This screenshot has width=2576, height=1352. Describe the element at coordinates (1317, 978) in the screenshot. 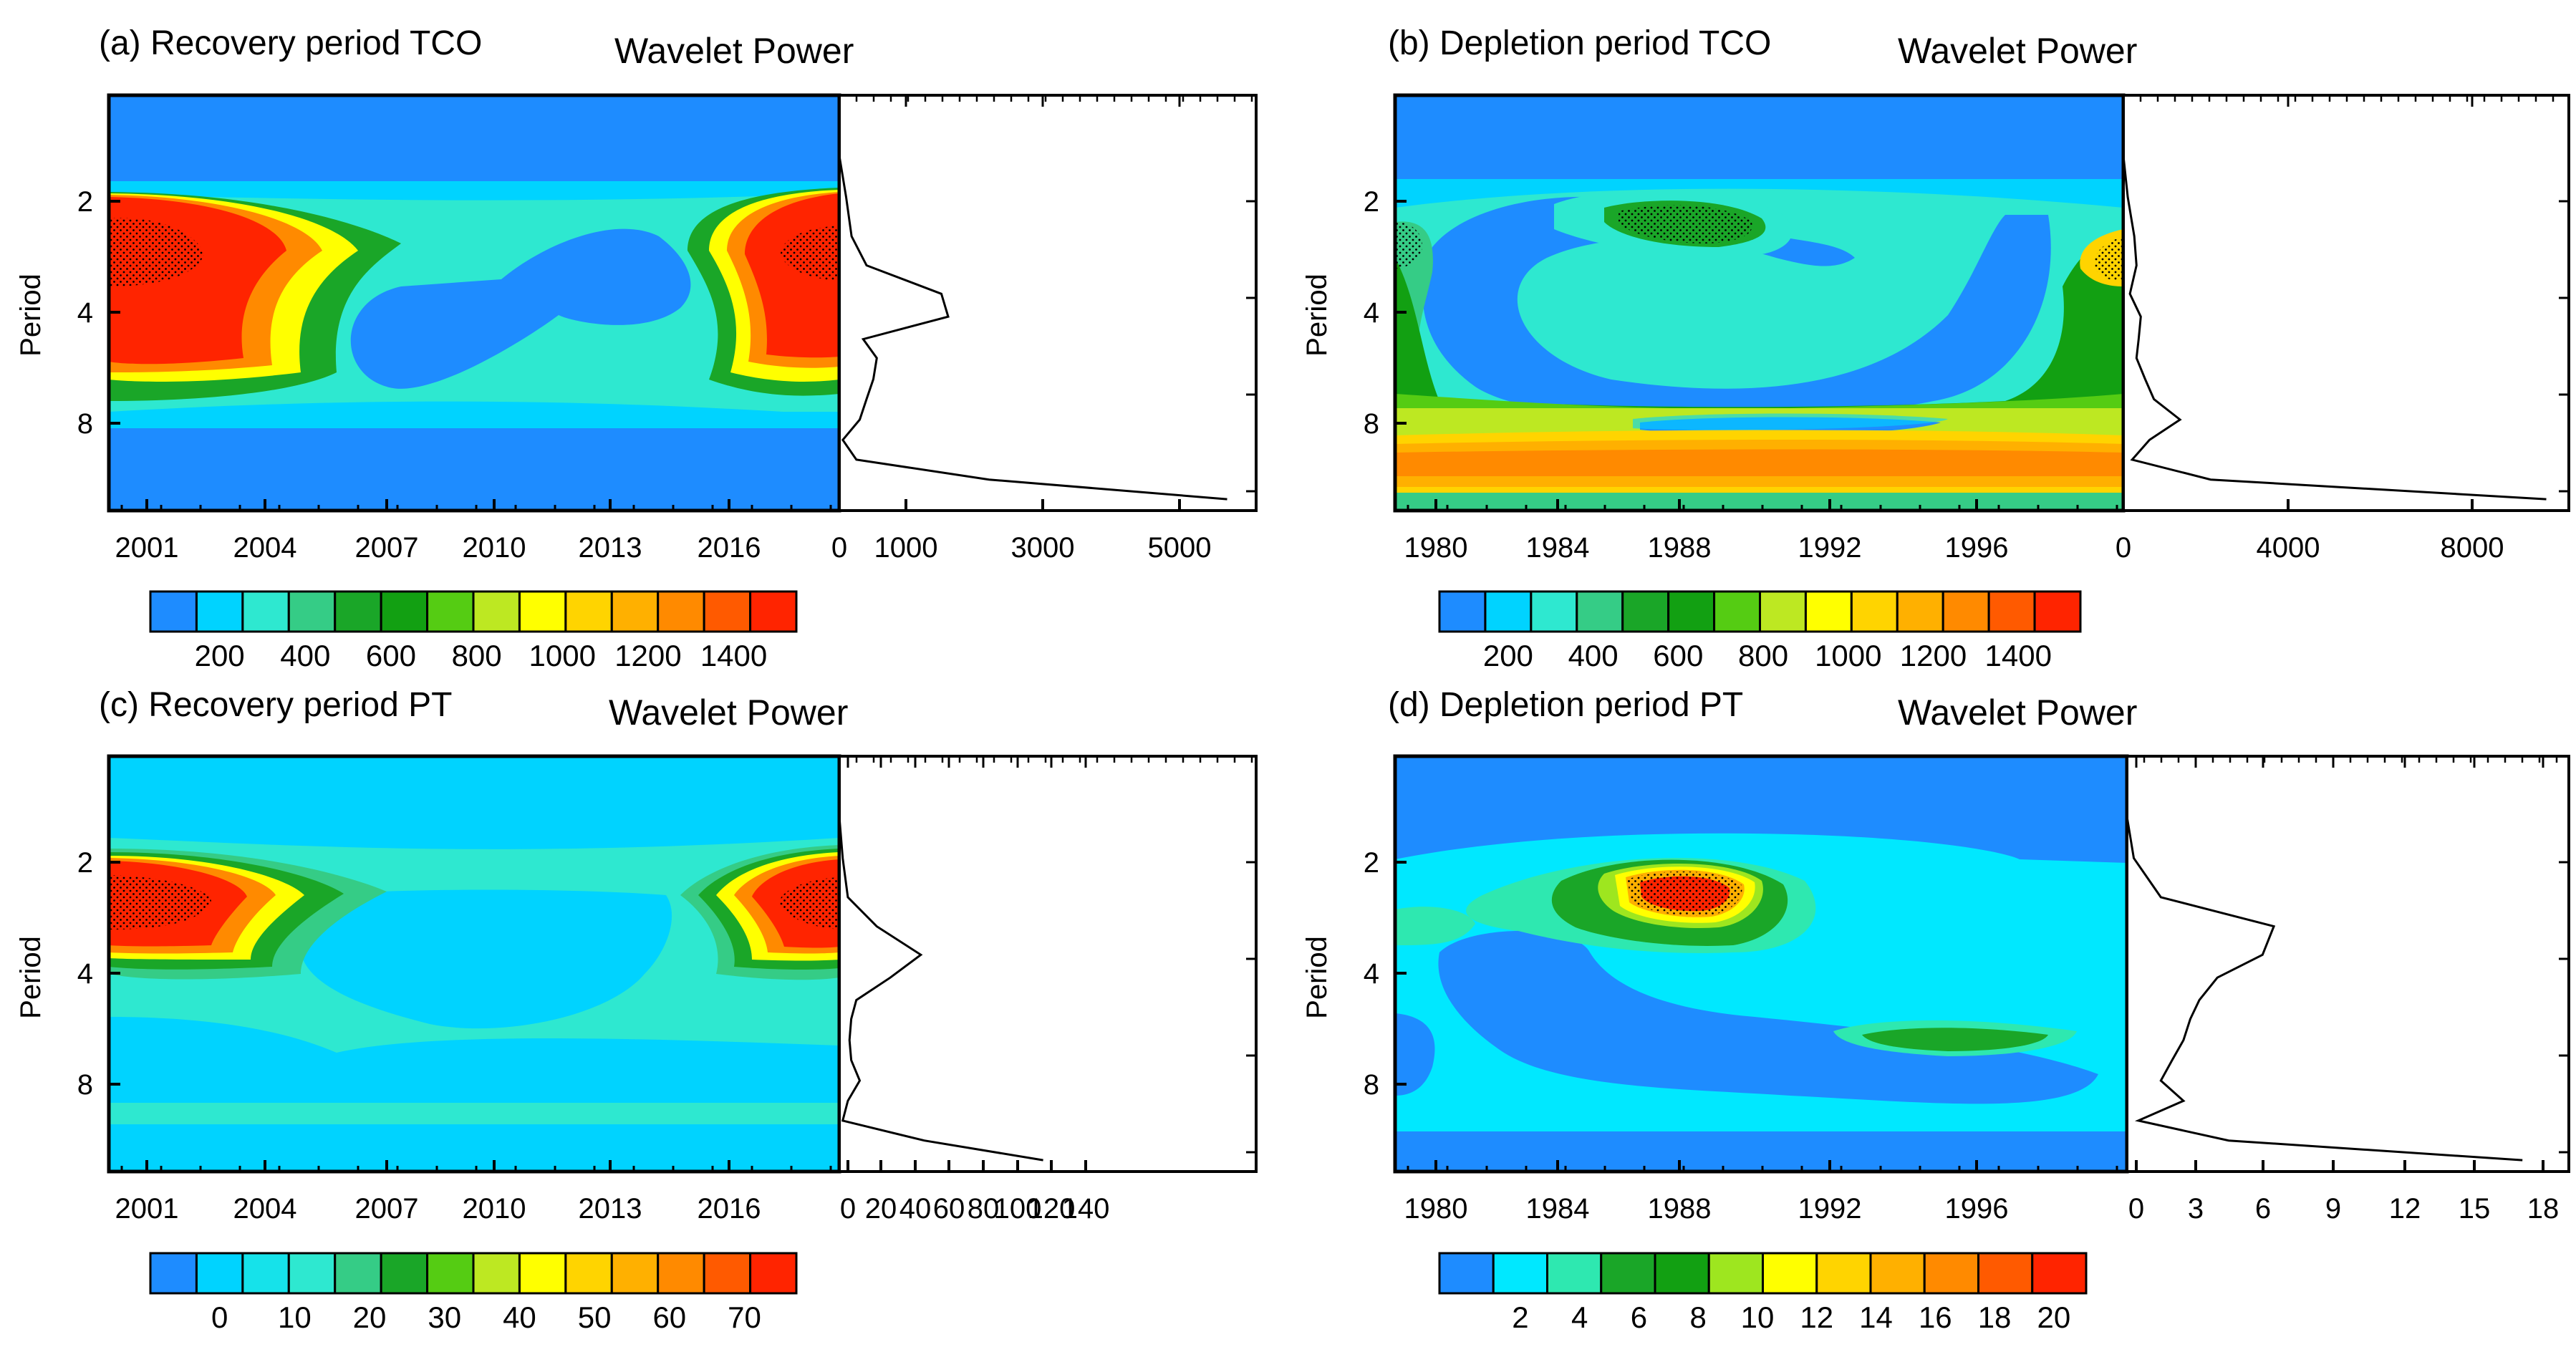

I see `panel-d-ylabel: Period` at that location.